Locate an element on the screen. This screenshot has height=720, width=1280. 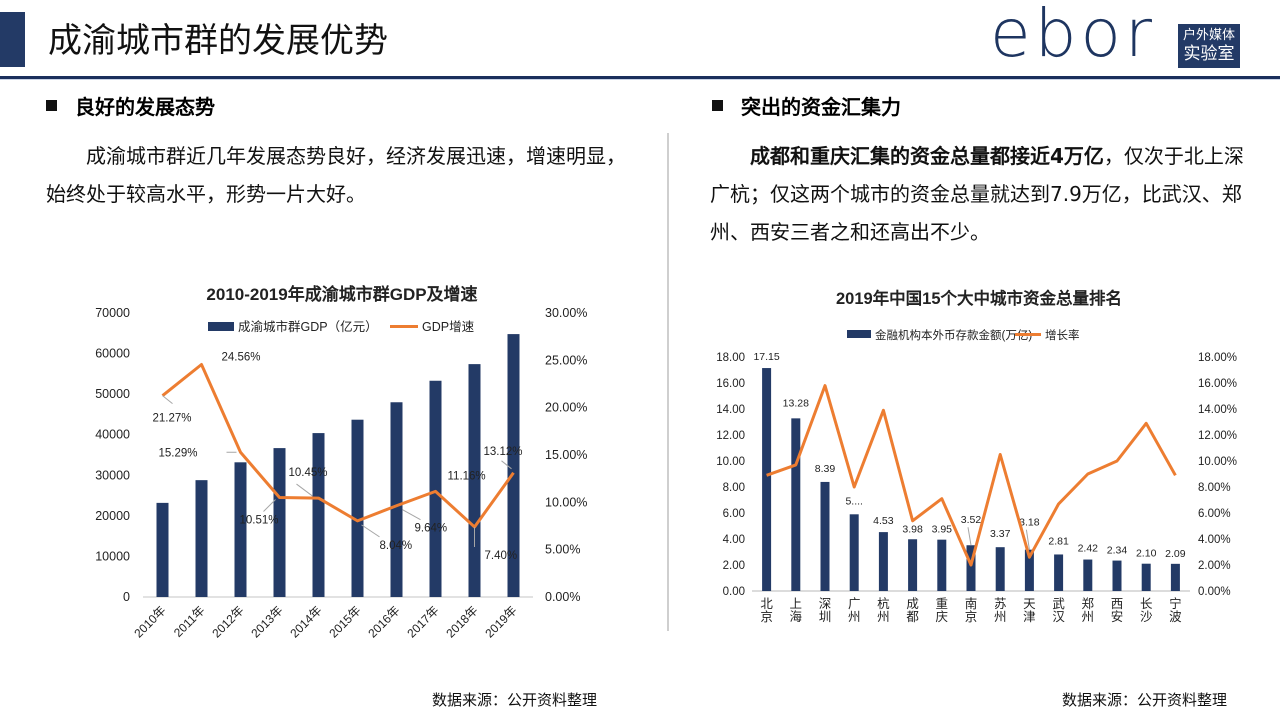
y-left-tick-label: 70000 is located at coordinates (112, 313).